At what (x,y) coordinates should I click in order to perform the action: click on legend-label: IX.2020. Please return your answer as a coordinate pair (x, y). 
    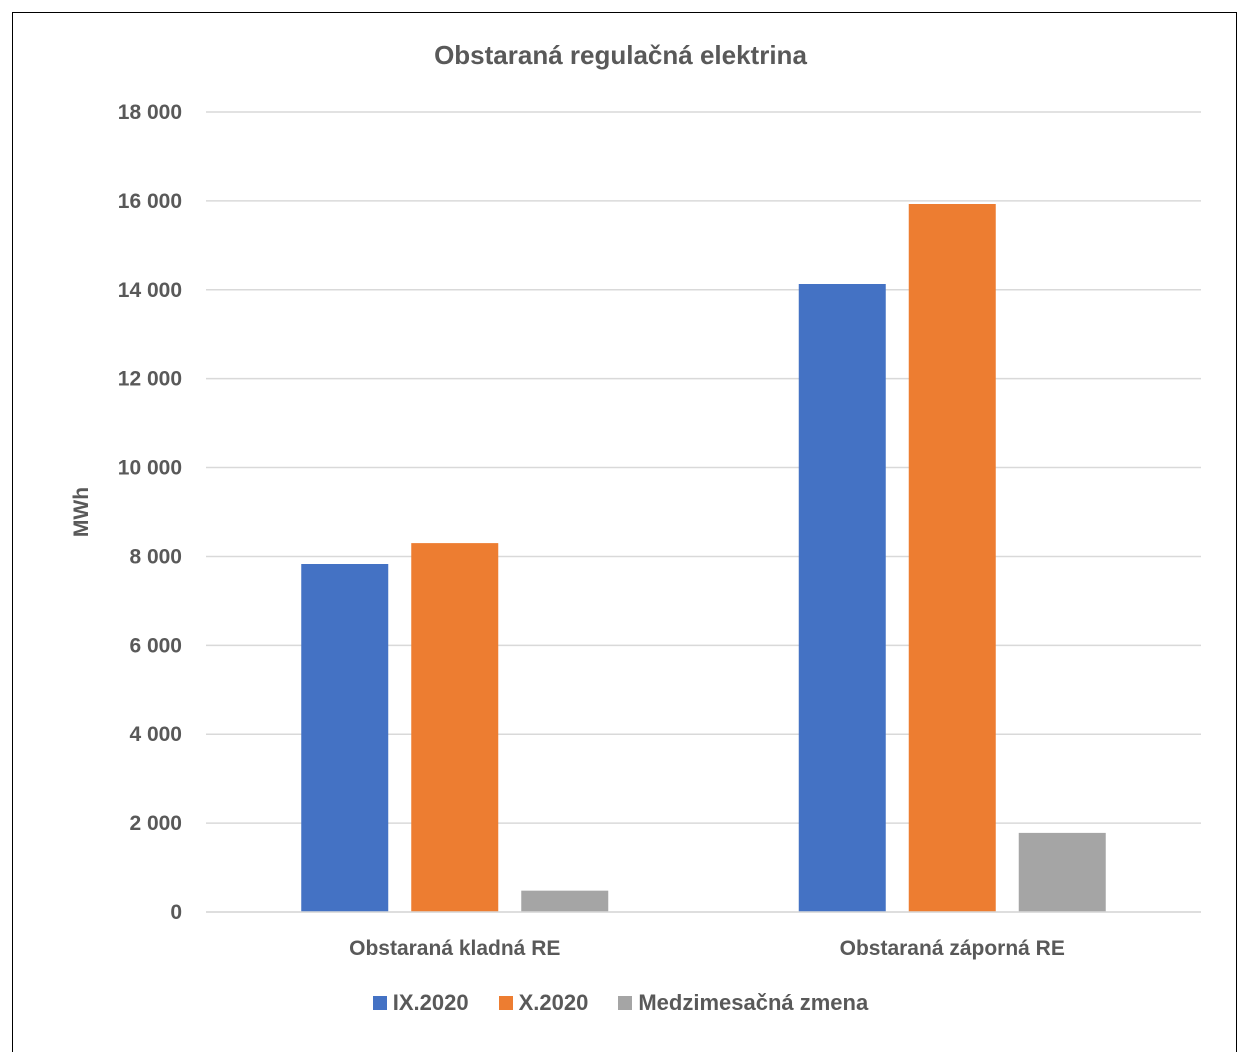
    Looking at the image, I should click on (430, 1002).